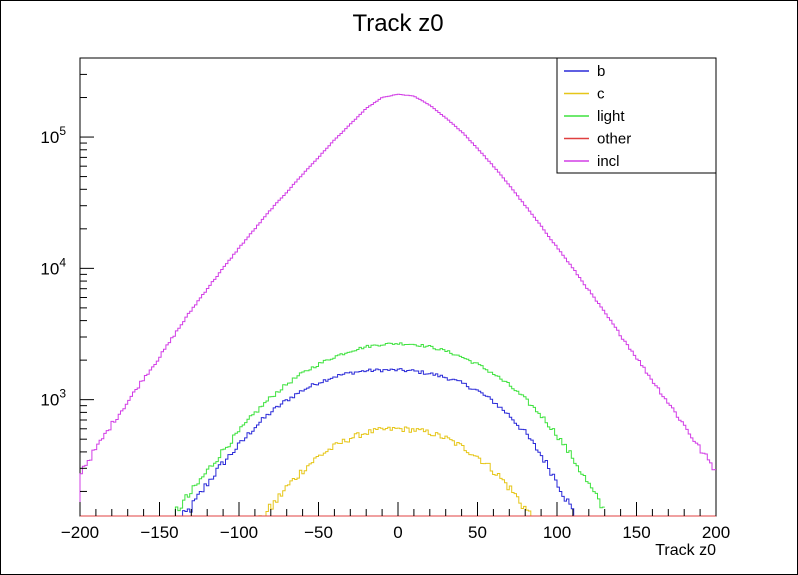 The height and width of the screenshot is (575, 798). What do you see at coordinates (477, 532) in the screenshot?
I see `x-tick-label: 50` at bounding box center [477, 532].